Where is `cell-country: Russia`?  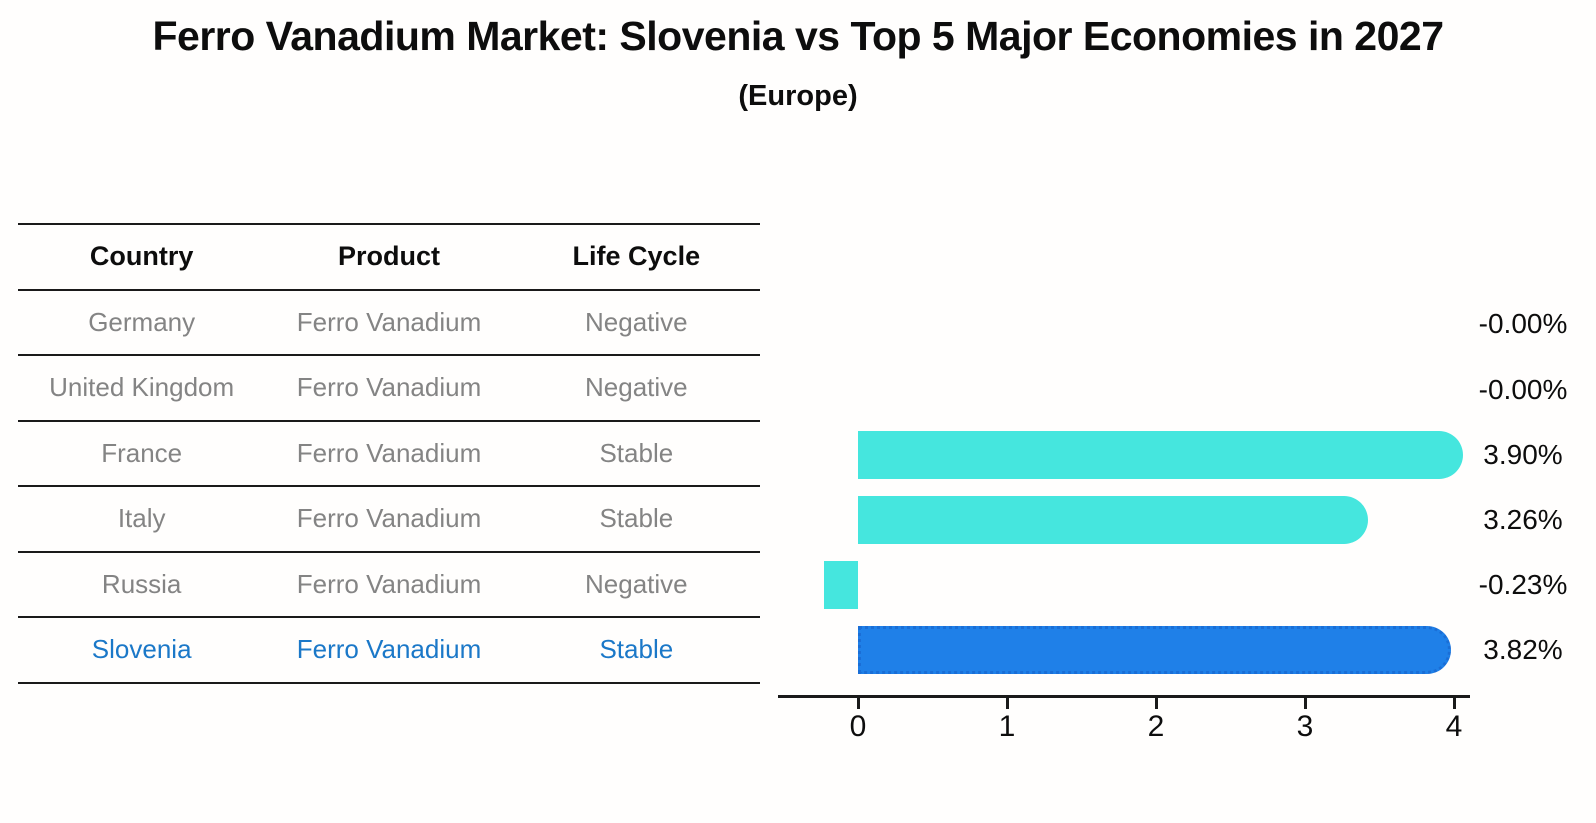 cell-country: Russia is located at coordinates (141, 583).